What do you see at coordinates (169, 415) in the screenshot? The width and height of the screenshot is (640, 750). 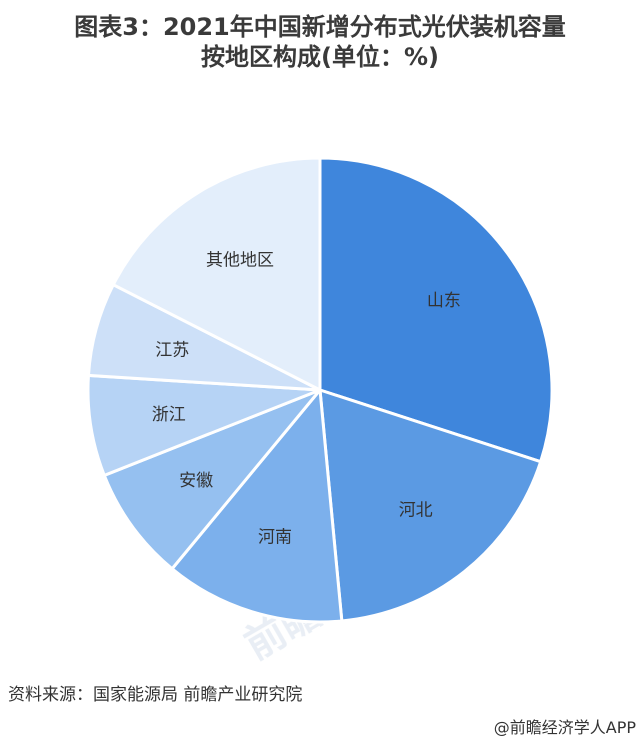 I see `pie-label-5: 浙江` at bounding box center [169, 415].